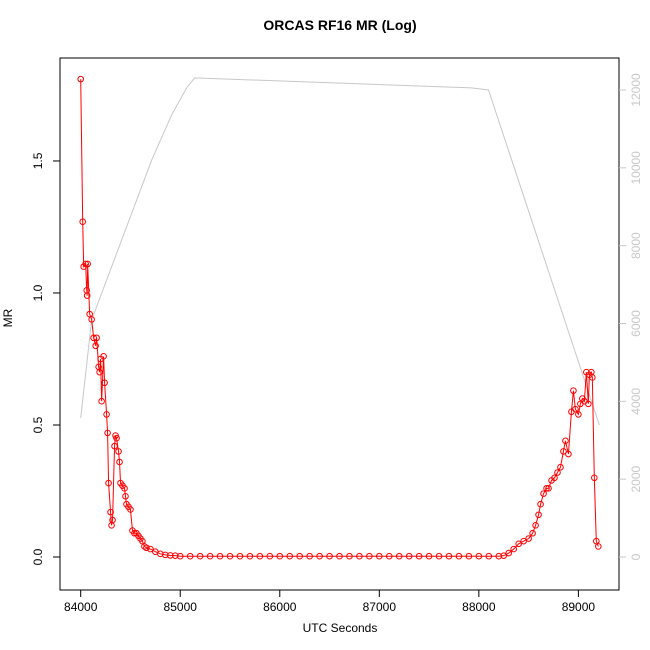 Image resolution: width=650 pixels, height=650 pixels. What do you see at coordinates (38, 556) in the screenshot?
I see `y-tick-label: 0.0` at bounding box center [38, 556].